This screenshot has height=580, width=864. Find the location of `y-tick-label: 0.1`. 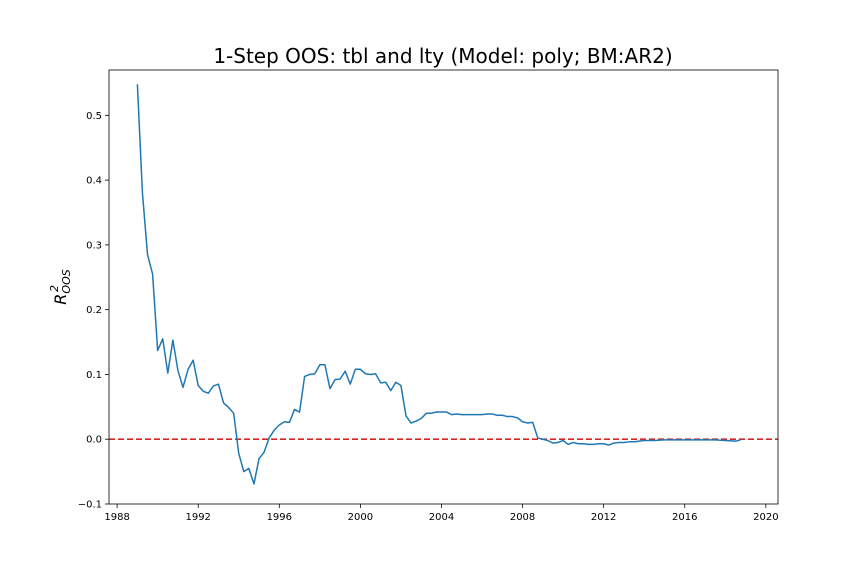

y-tick-label: 0.1 is located at coordinates (94, 375).